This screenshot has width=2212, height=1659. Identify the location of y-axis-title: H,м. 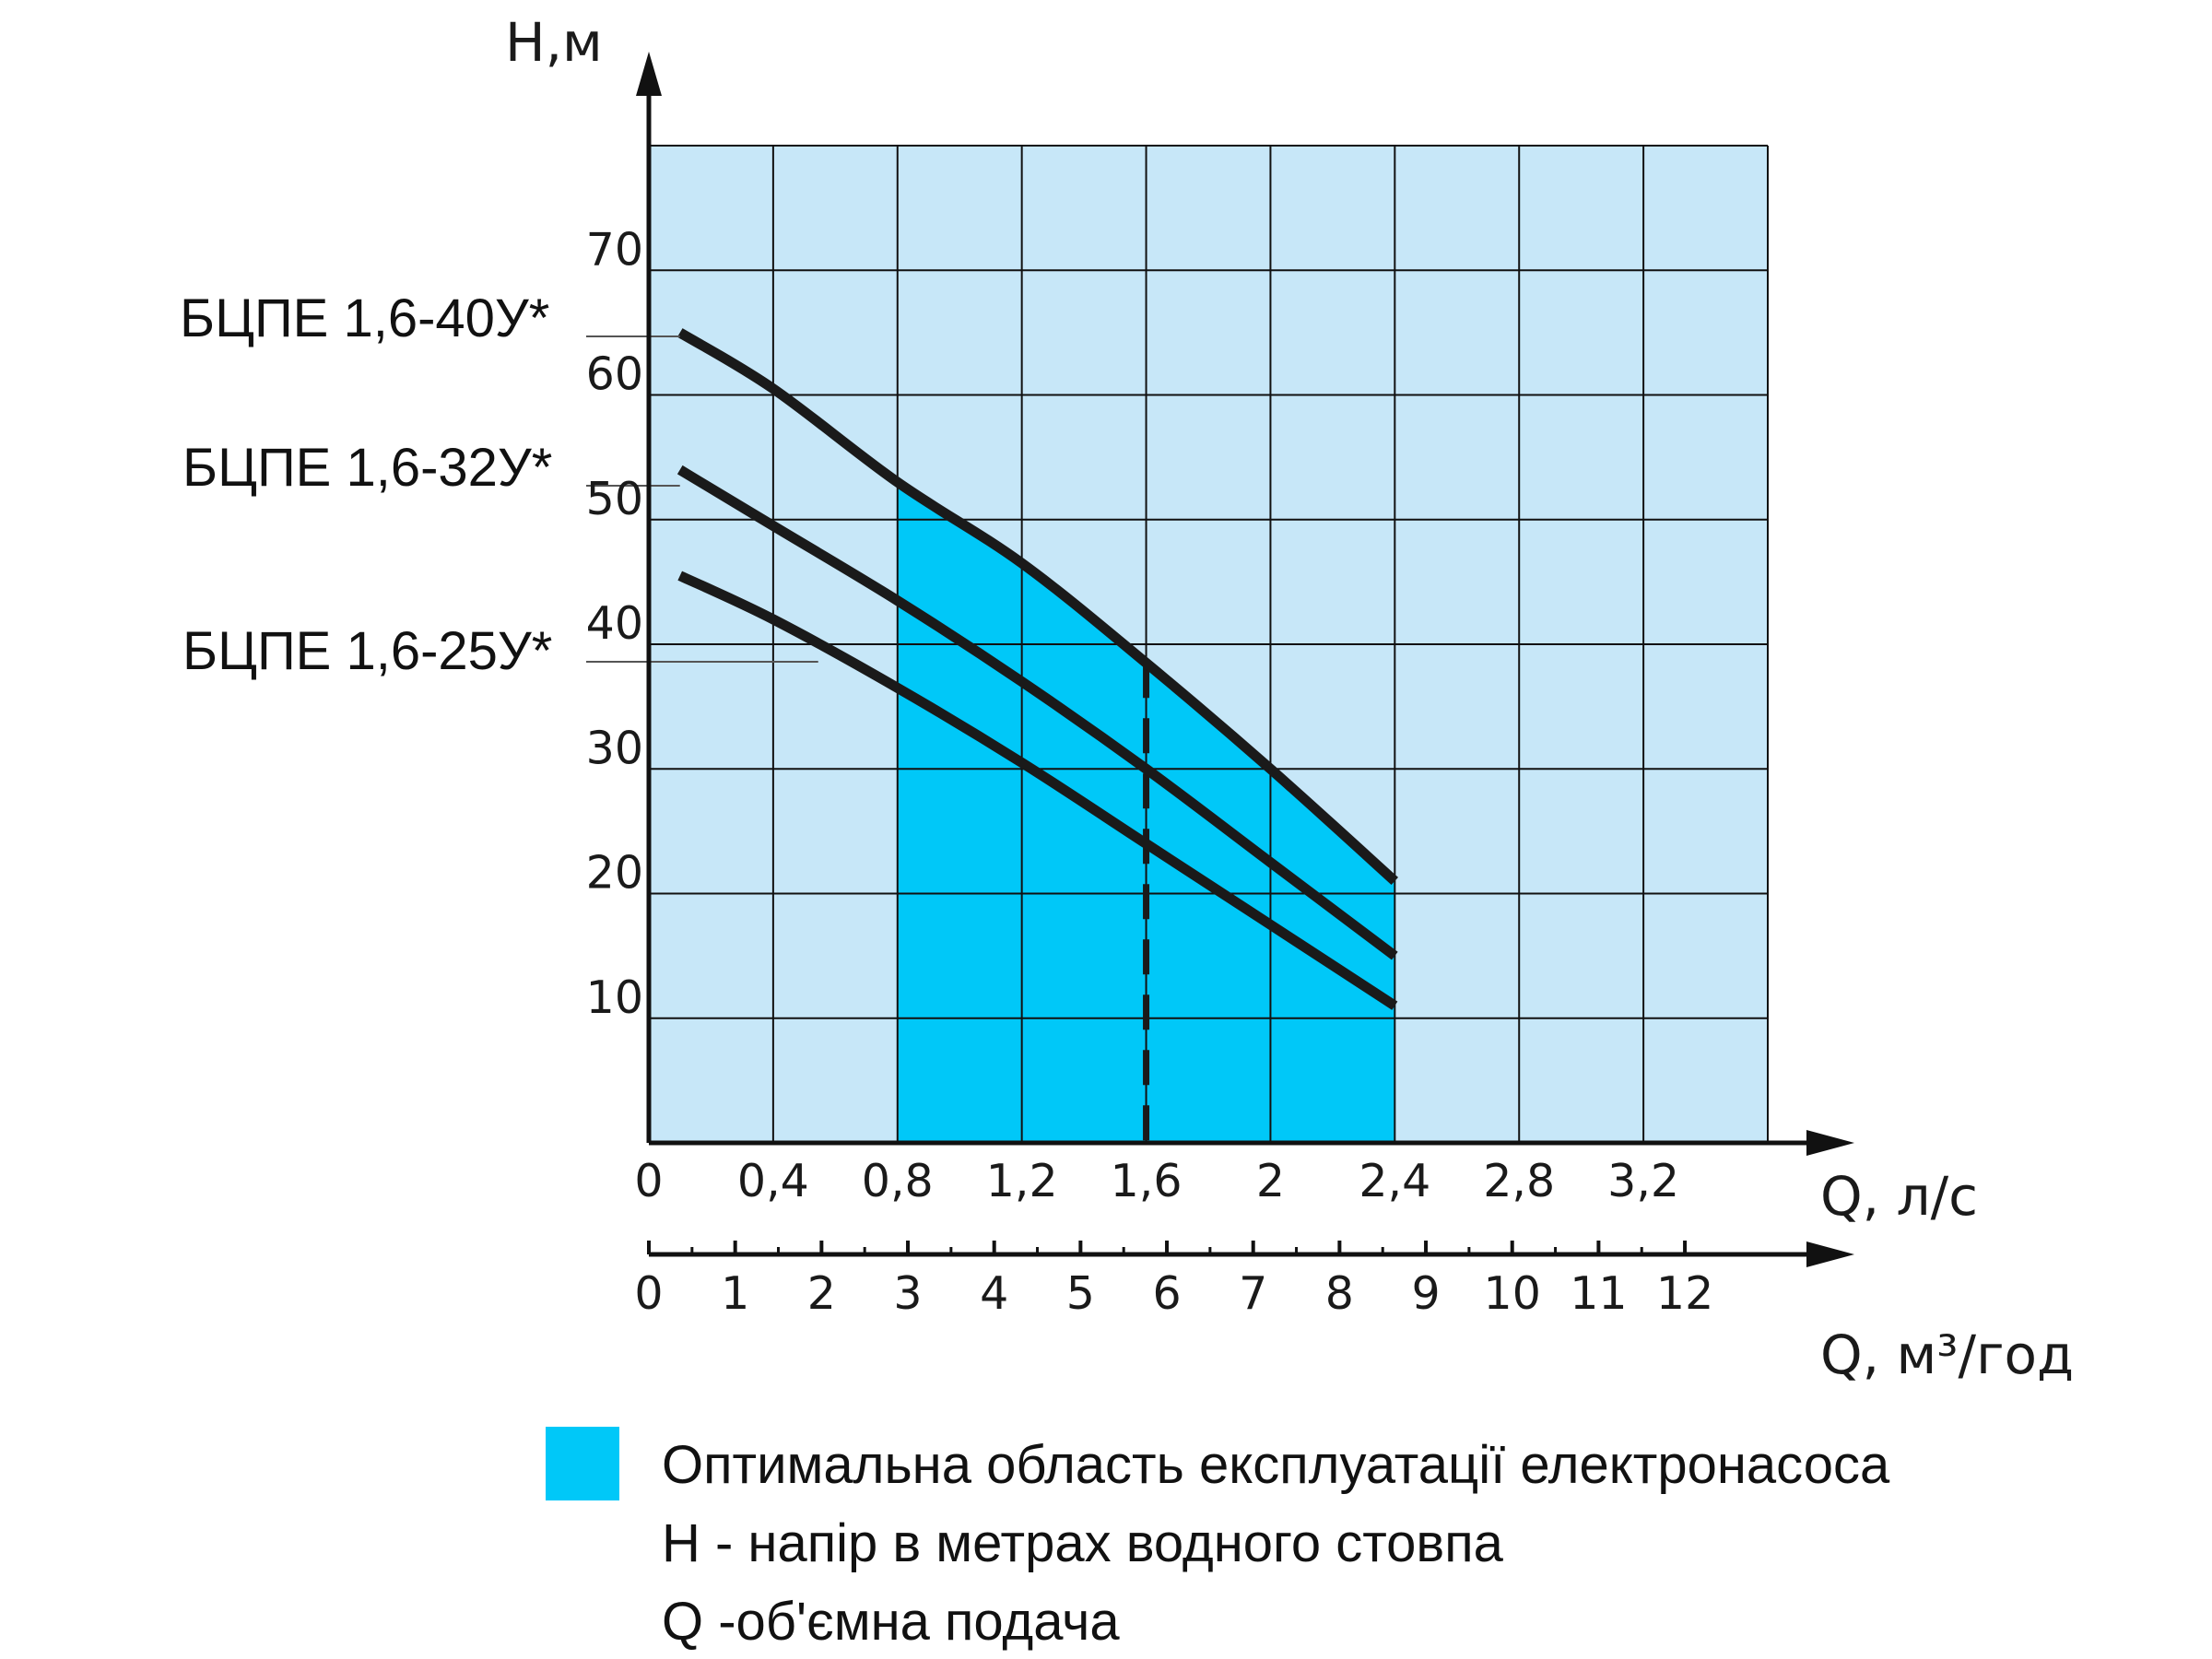
(554, 42).